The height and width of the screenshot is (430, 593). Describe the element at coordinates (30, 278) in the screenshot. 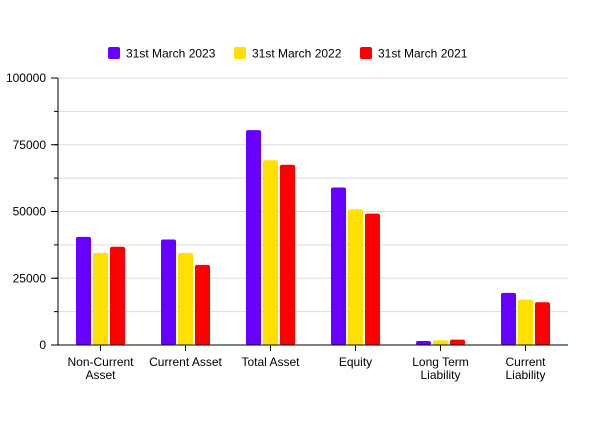

I see `y-tick-label: 25000` at that location.